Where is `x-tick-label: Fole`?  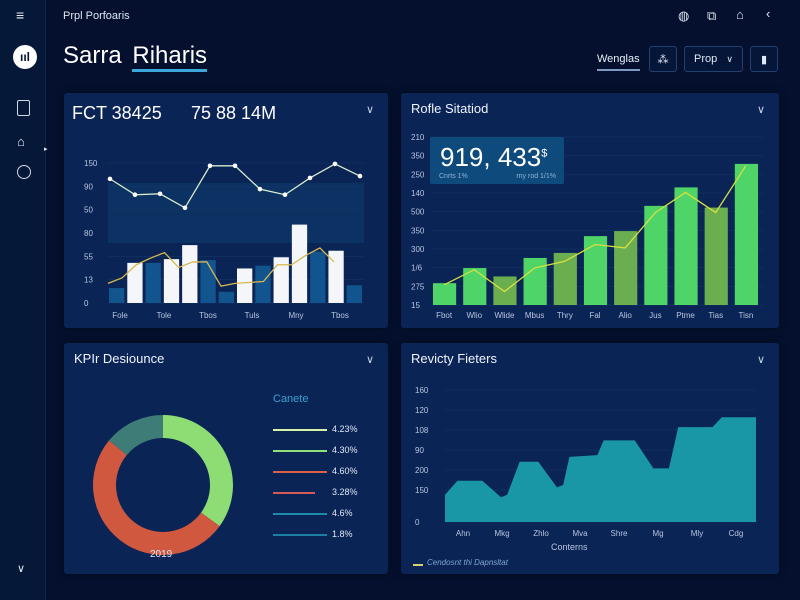 x-tick-label: Fole is located at coordinates (120, 315).